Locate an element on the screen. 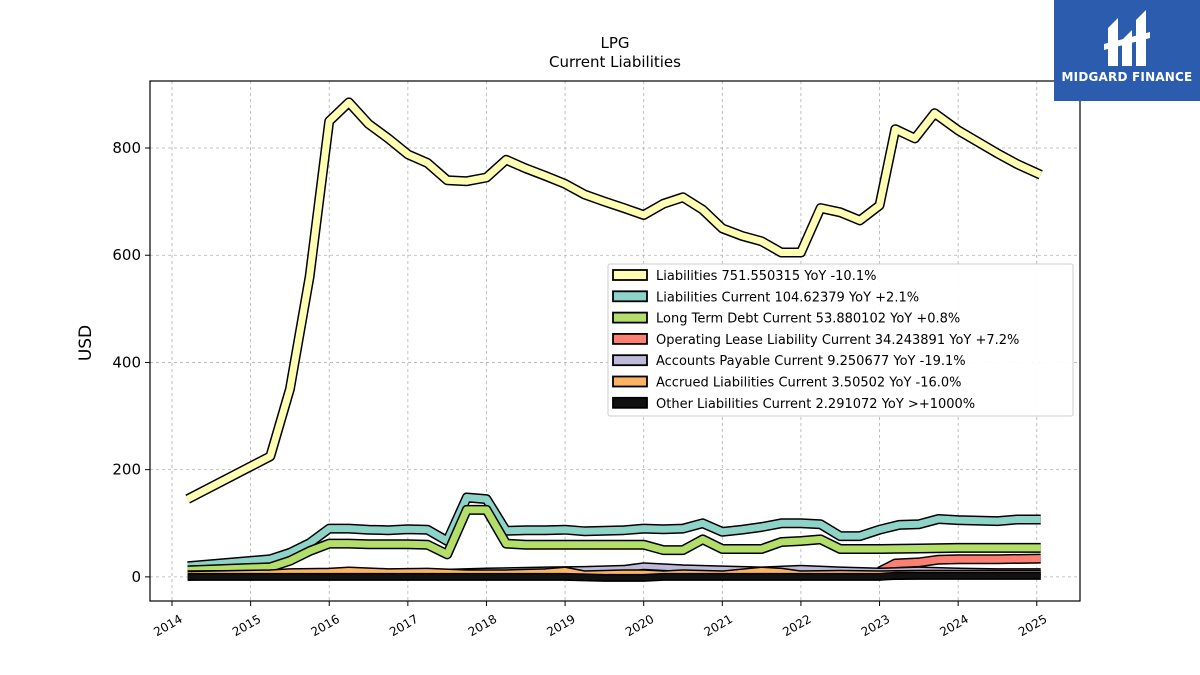 Image resolution: width=1200 pixels, height=675 pixels. y-tick-label: 800 is located at coordinates (126, 148).